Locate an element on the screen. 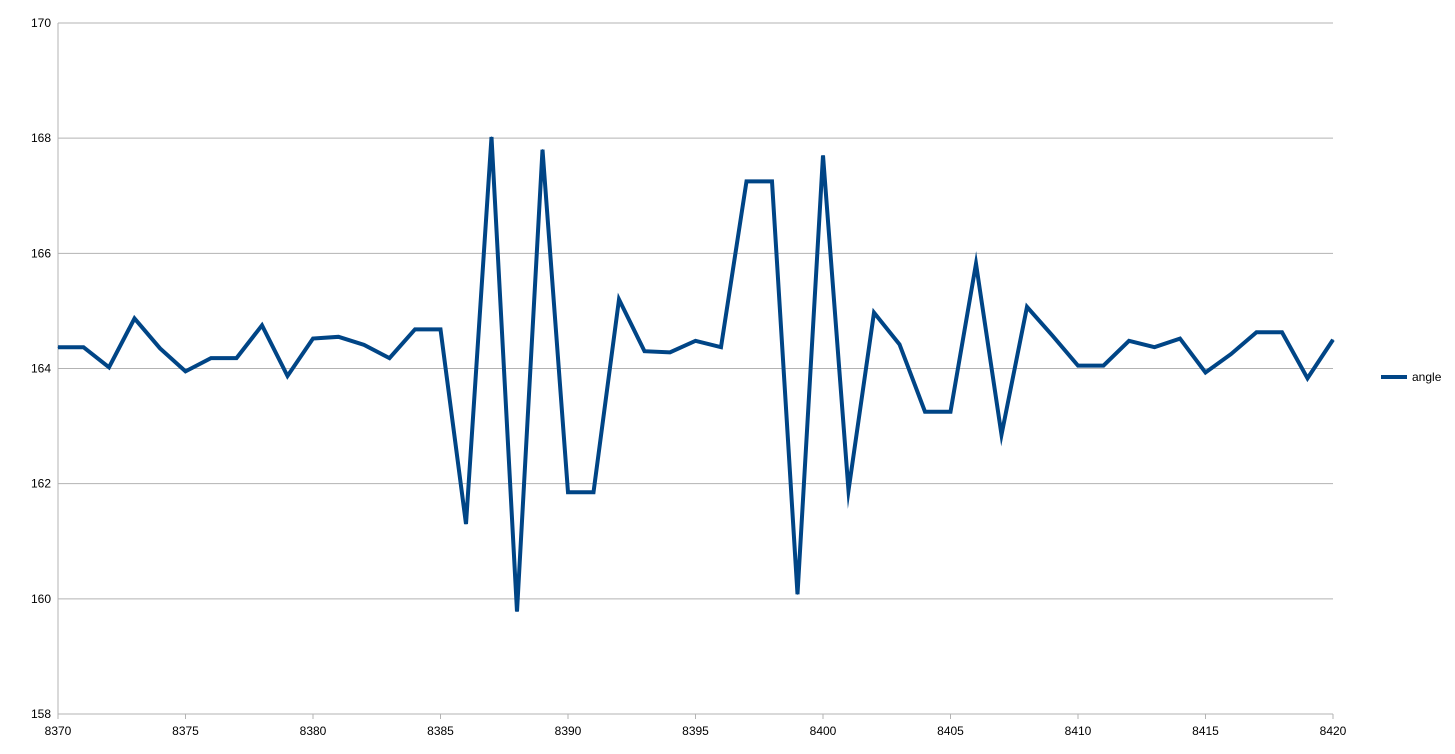 The height and width of the screenshot is (754, 1455). x-tick-label: 8375 is located at coordinates (185, 731).